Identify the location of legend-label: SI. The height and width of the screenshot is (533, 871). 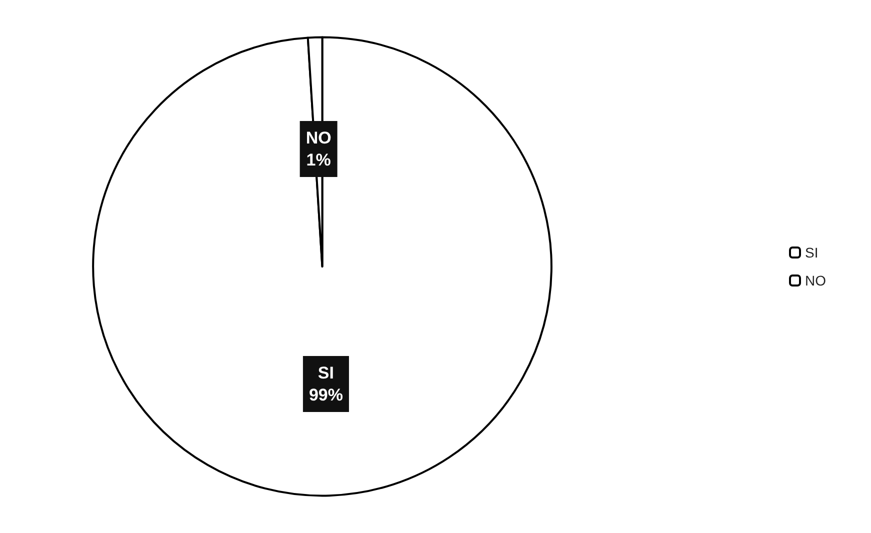
(811, 252).